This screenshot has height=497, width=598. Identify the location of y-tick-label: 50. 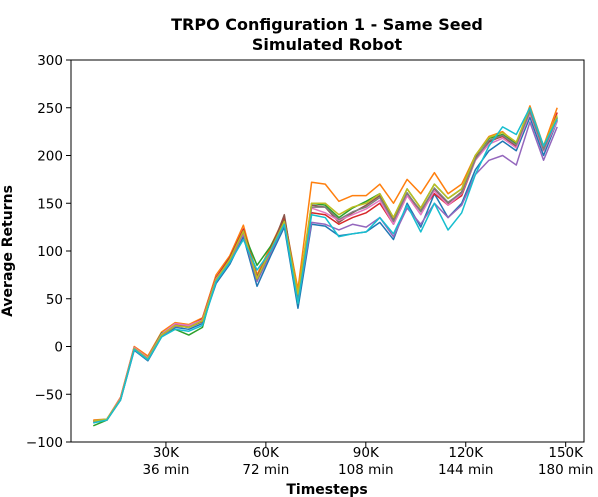
(54, 300).